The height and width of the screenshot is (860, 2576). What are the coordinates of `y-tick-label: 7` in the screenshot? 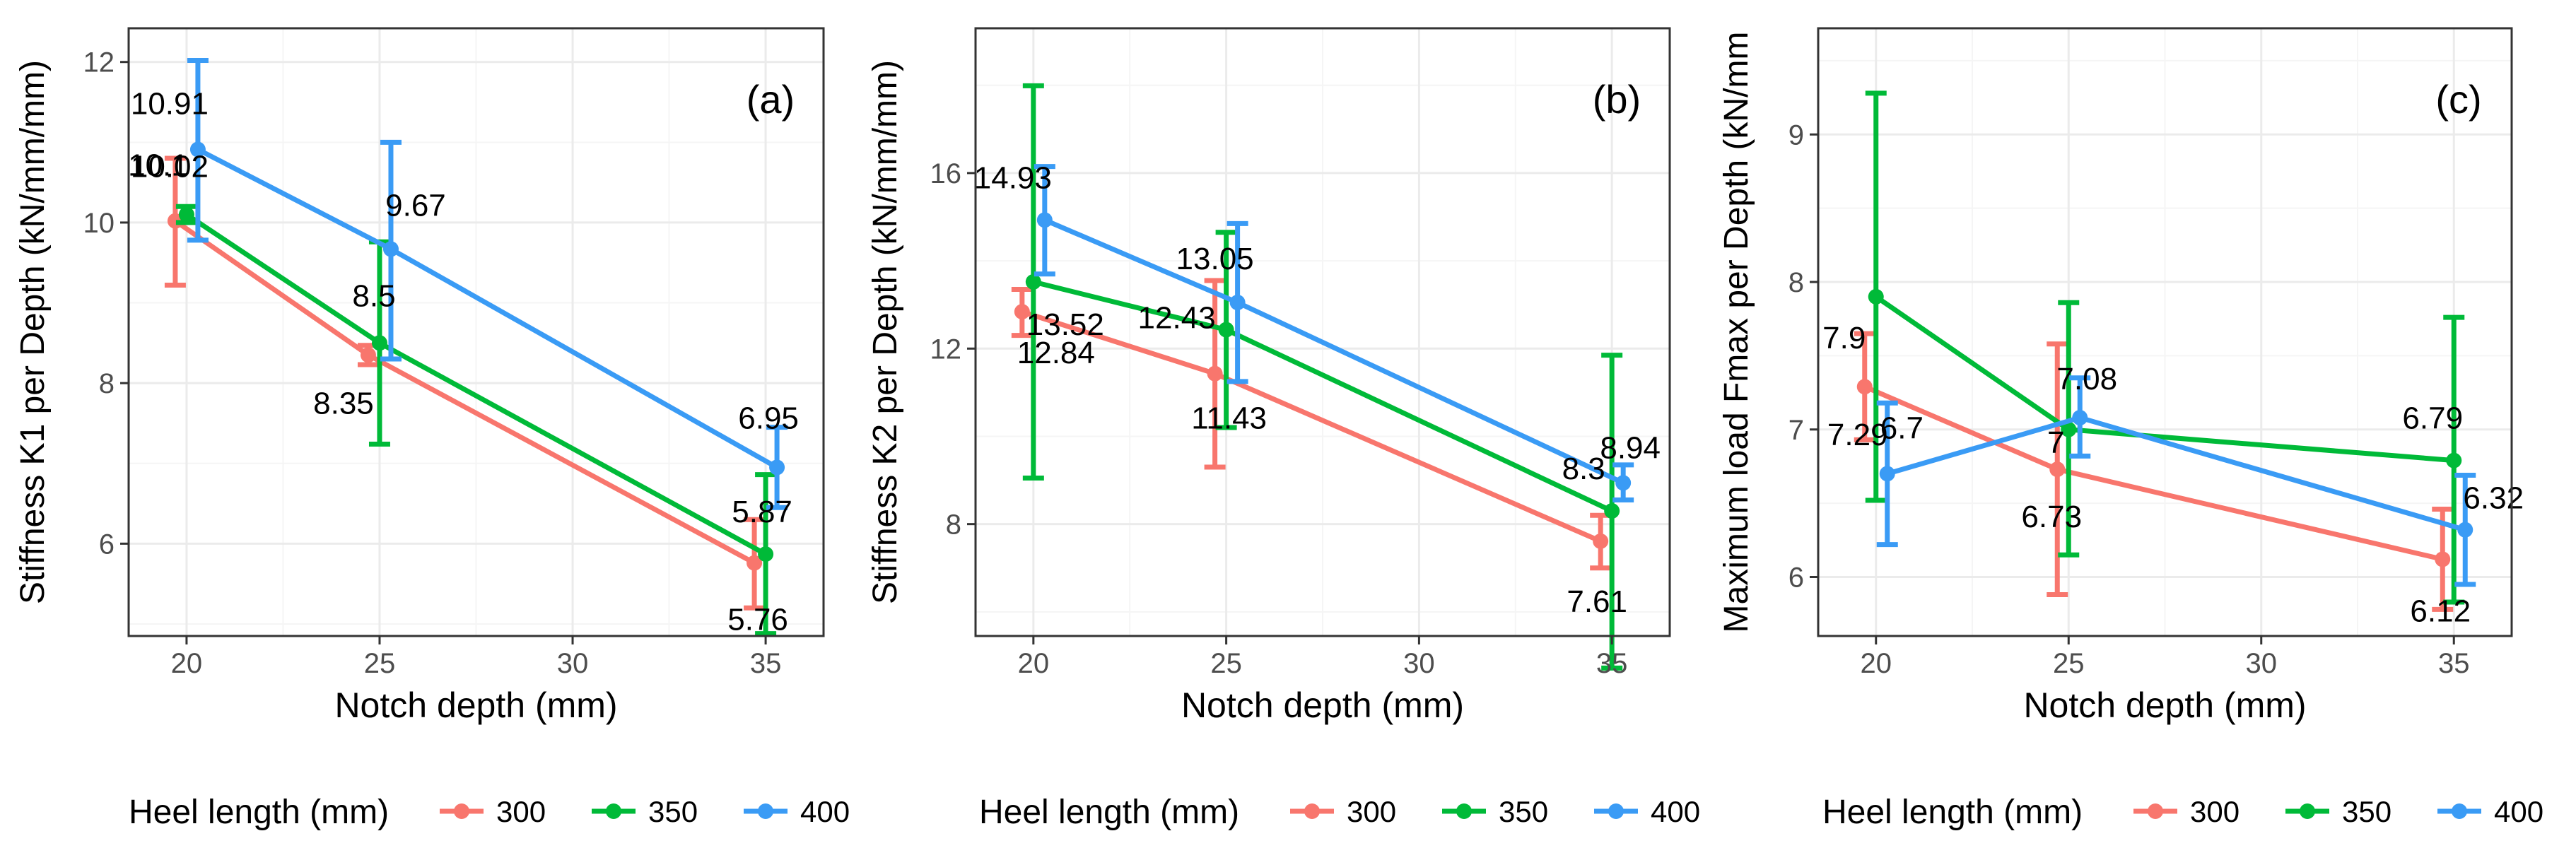 It's located at (1796, 430).